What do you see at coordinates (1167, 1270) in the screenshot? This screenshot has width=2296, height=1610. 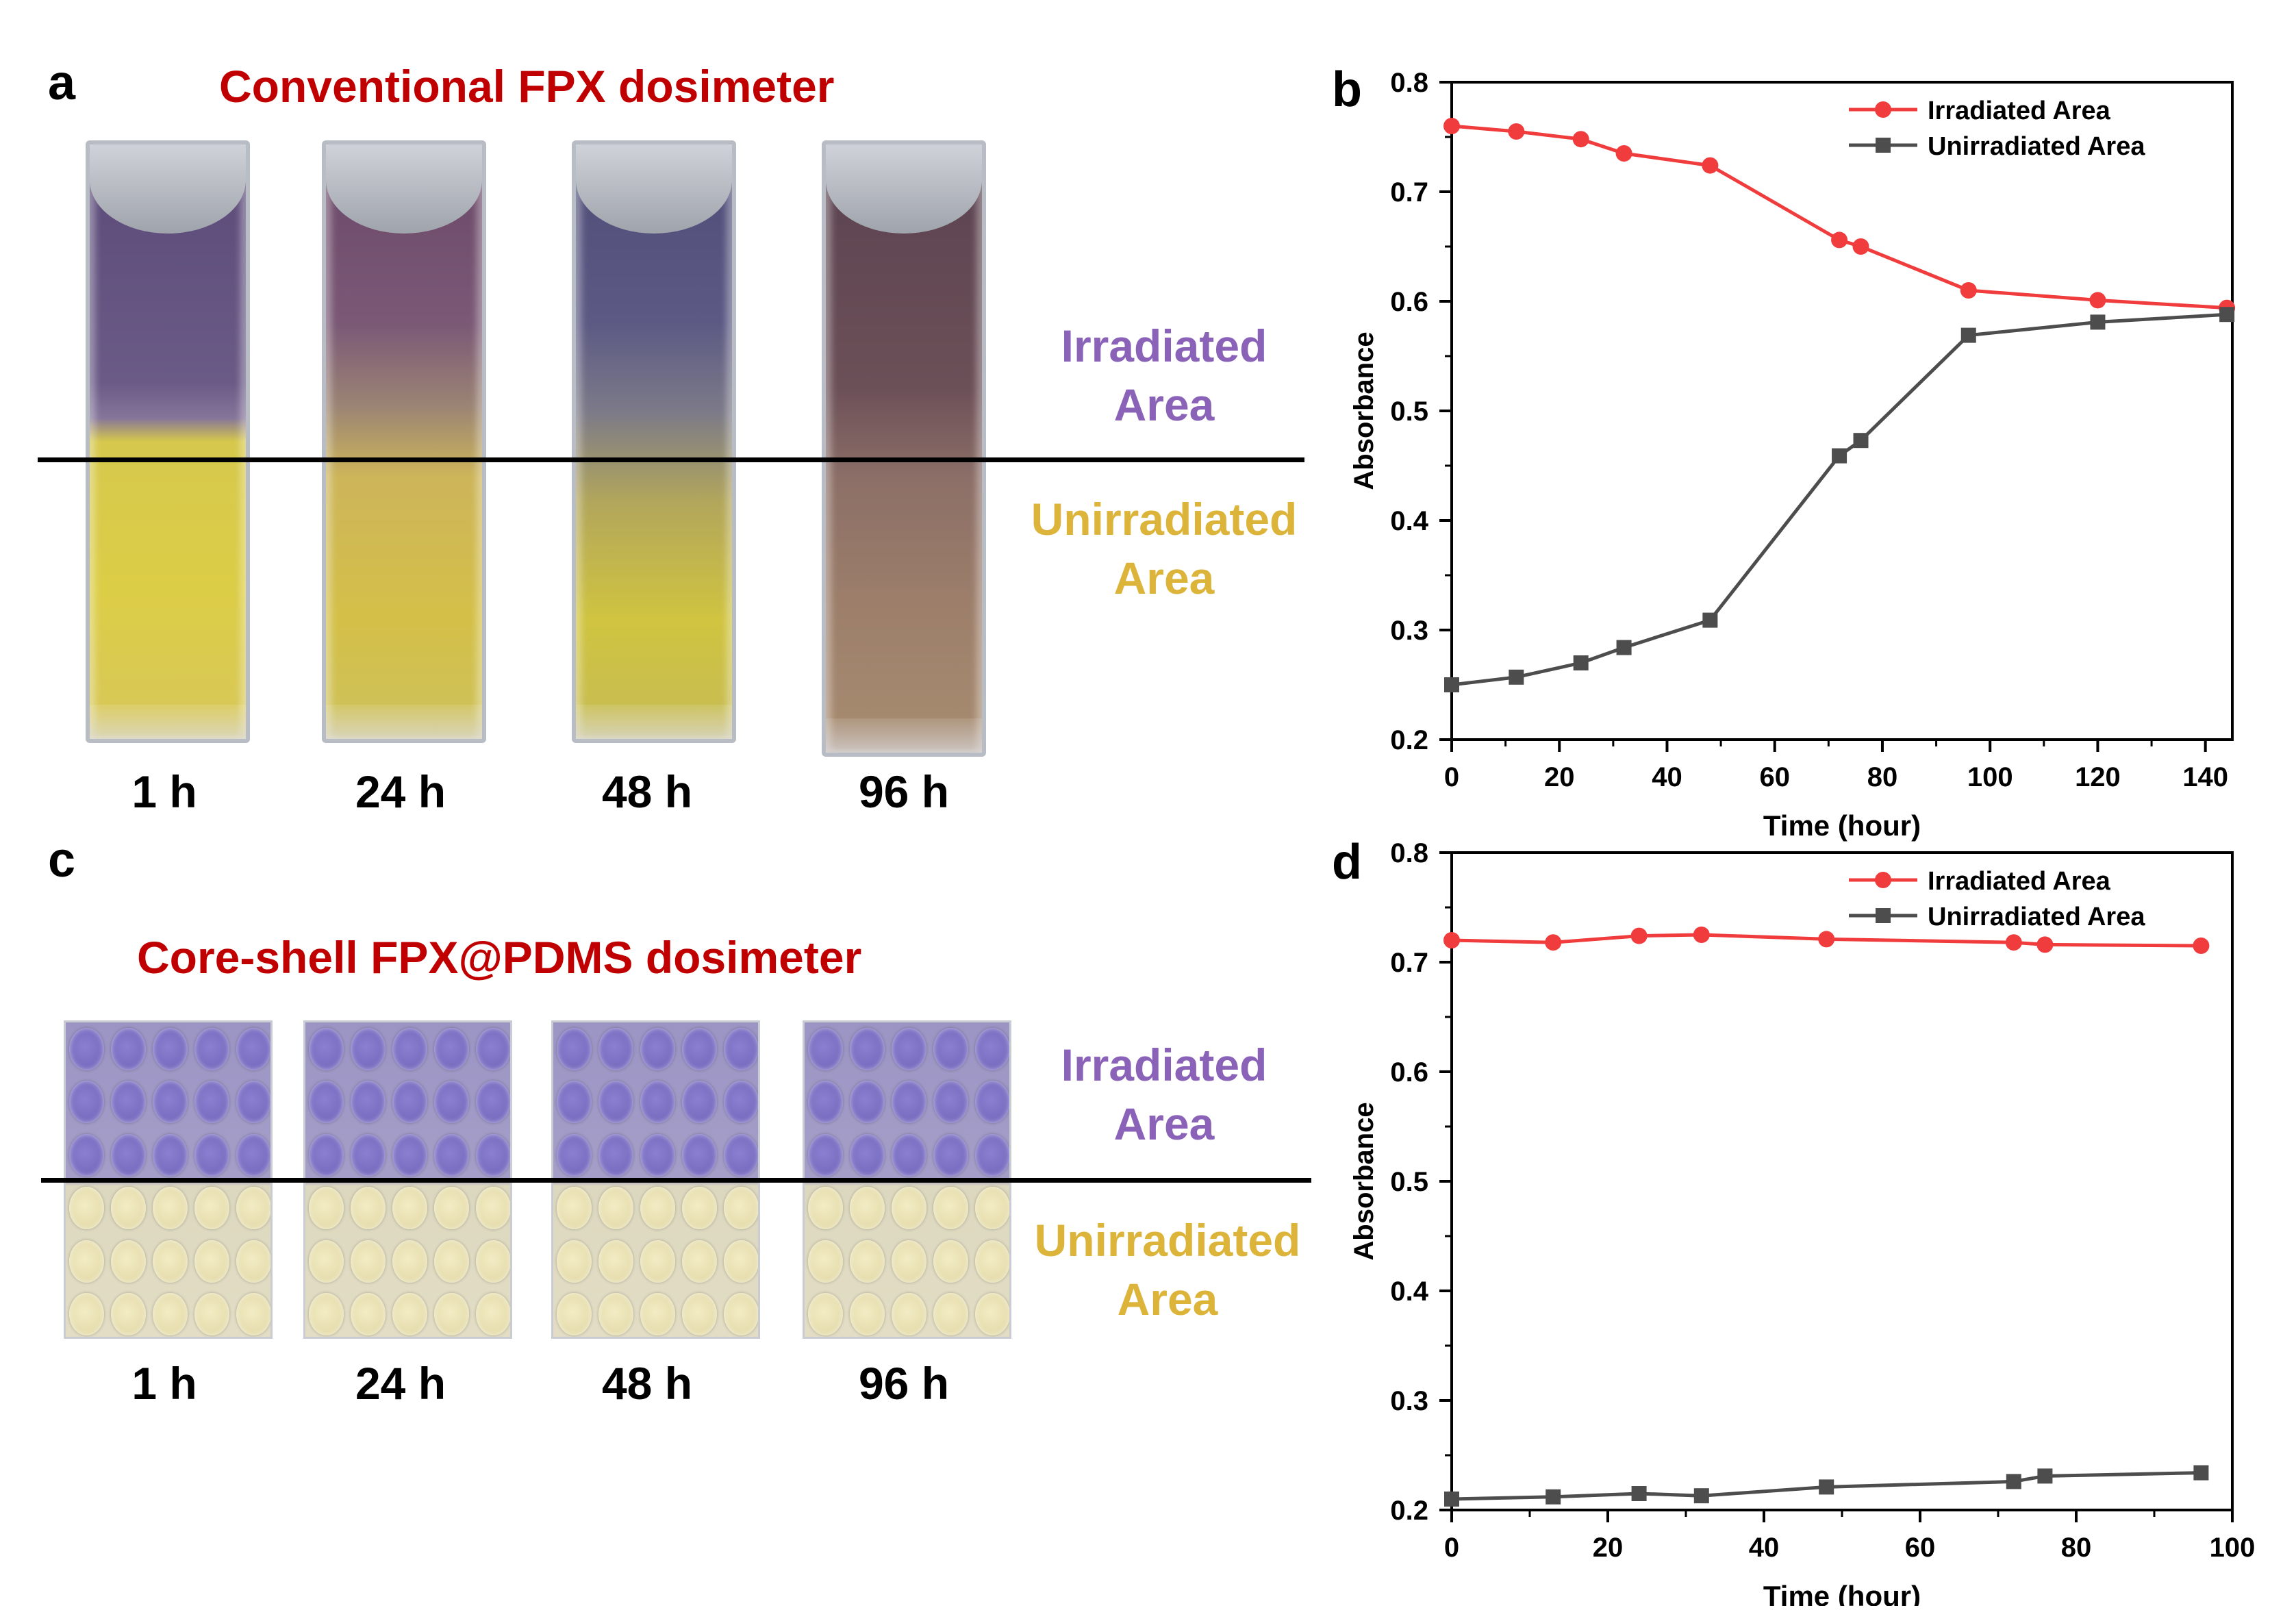 I see `unirradiated-area-label-c: Unirradiated Area` at bounding box center [1167, 1270].